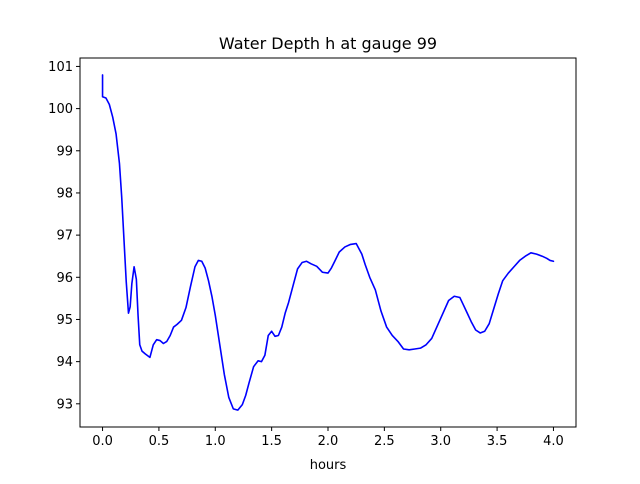 The image size is (640, 484). Describe the element at coordinates (64, 362) in the screenshot. I see `y-tick-label: 94` at that location.